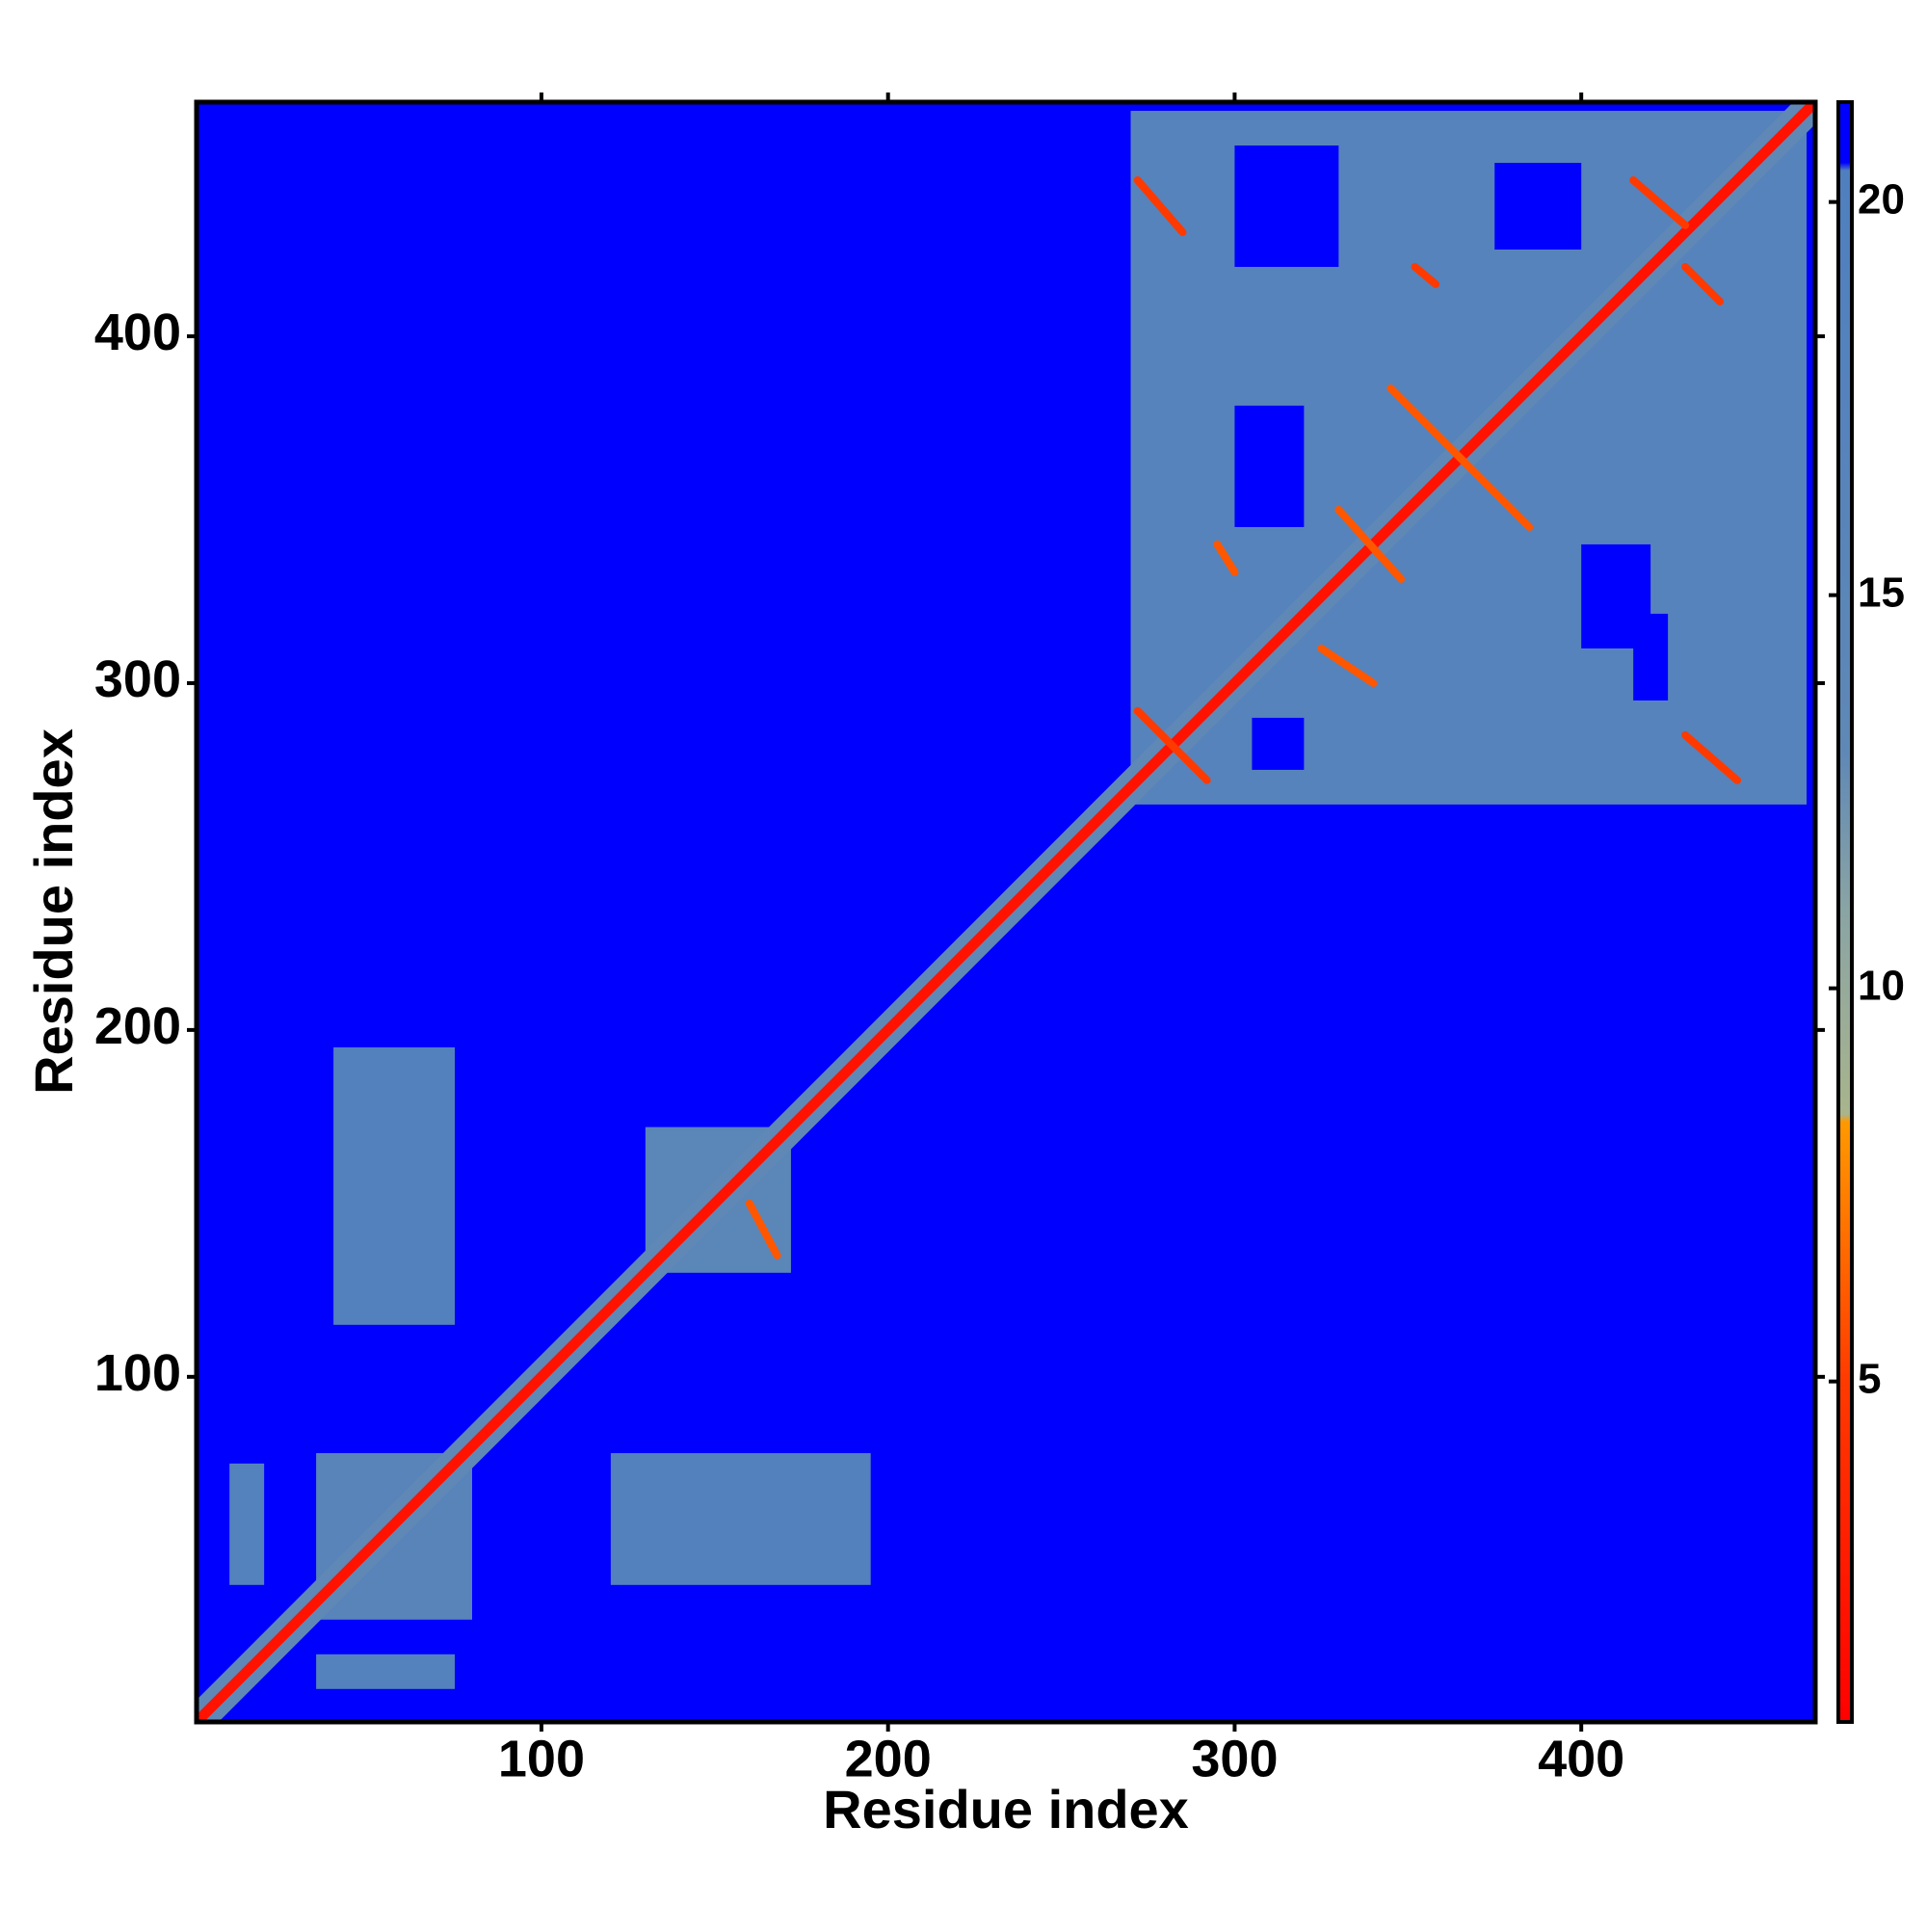 The width and height of the screenshot is (1927, 1932). I want to click on x-tick-label: 300, so click(1234, 1758).